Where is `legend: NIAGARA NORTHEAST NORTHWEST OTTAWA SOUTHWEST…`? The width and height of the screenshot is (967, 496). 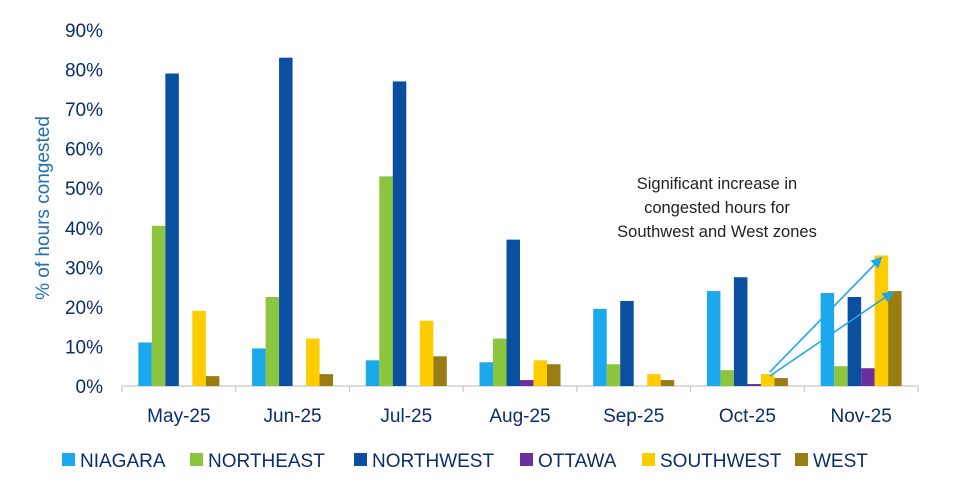 legend: NIAGARA NORTHEAST NORTHWEST OTTAWA SOUTHWEST… is located at coordinates (465, 461).